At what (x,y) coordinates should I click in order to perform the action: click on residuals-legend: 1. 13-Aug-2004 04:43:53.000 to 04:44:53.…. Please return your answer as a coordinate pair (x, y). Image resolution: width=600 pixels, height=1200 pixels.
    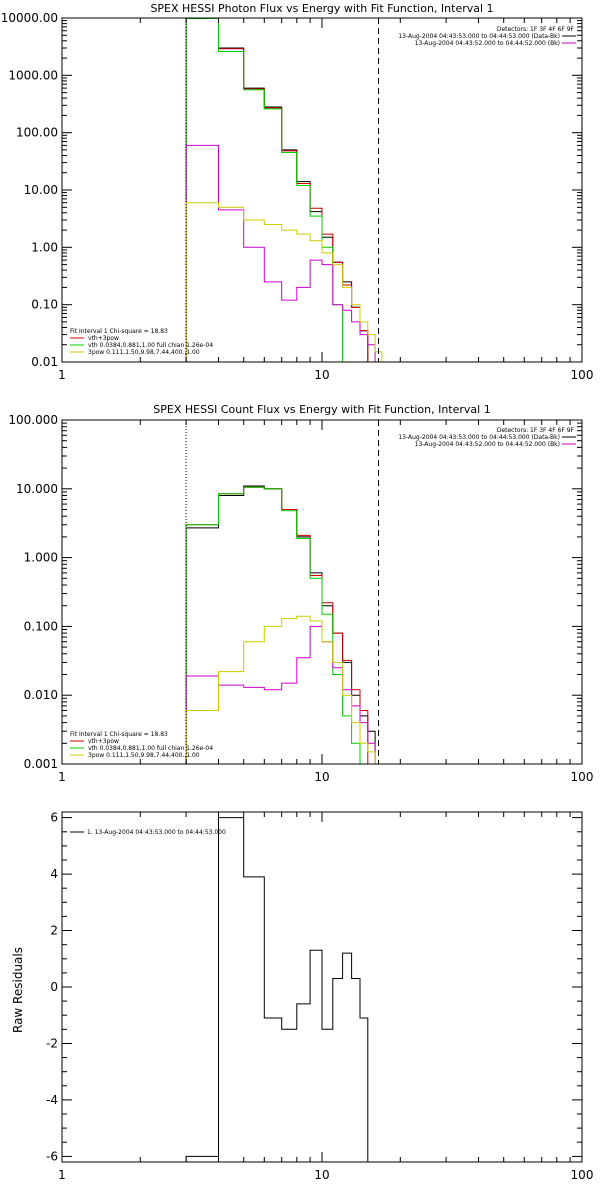
    Looking at the image, I should click on (148, 832).